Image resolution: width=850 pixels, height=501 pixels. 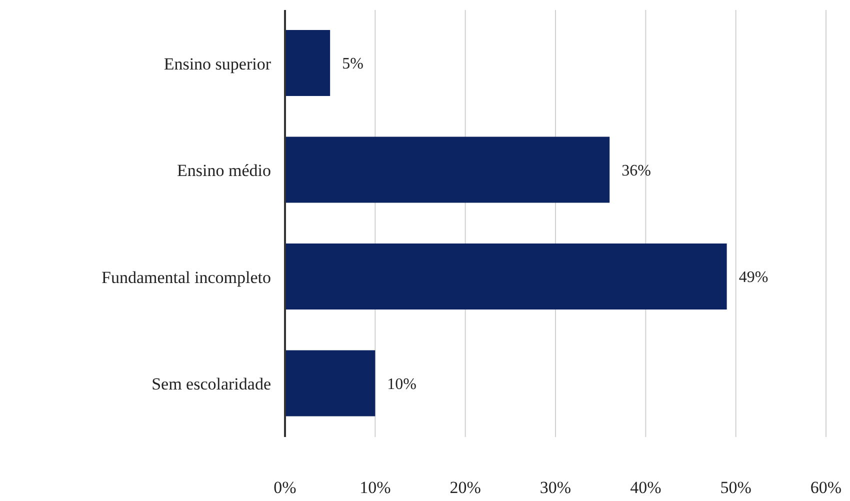 I want to click on x-tick-label: 50%, so click(x=736, y=488).